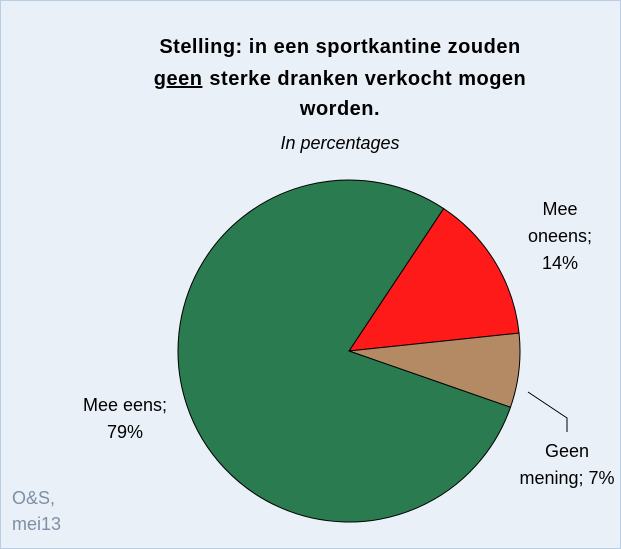 This screenshot has width=621, height=549. What do you see at coordinates (178, 79) in the screenshot?
I see `title-text: geen` at bounding box center [178, 79].